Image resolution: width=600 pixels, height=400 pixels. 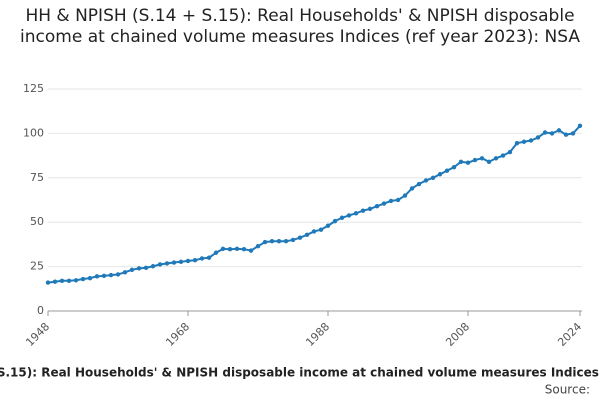 I want to click on x-tick-label: 1968, so click(x=177, y=334).